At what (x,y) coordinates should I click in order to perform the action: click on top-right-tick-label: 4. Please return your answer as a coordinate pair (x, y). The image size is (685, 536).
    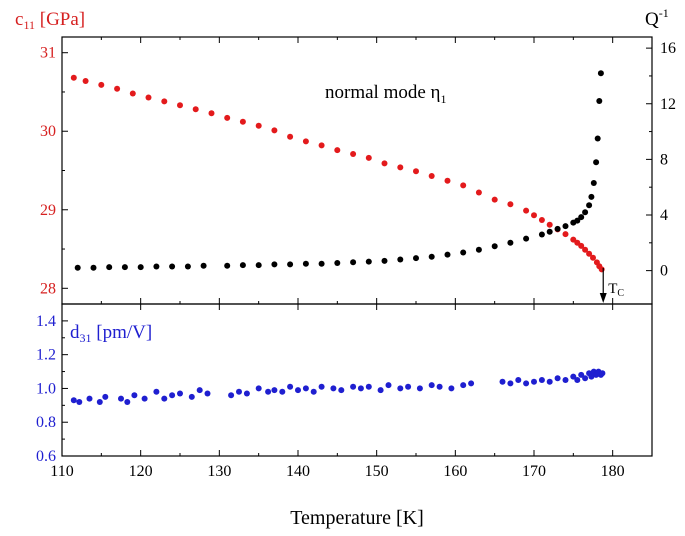
    Looking at the image, I should click on (664, 215).